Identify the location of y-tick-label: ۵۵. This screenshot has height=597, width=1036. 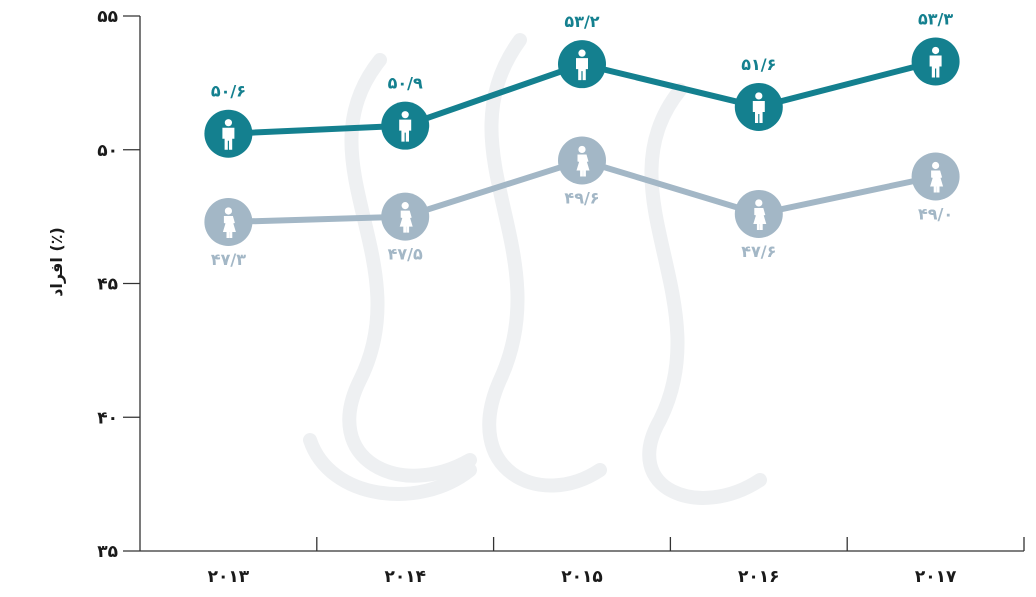
(107, 17).